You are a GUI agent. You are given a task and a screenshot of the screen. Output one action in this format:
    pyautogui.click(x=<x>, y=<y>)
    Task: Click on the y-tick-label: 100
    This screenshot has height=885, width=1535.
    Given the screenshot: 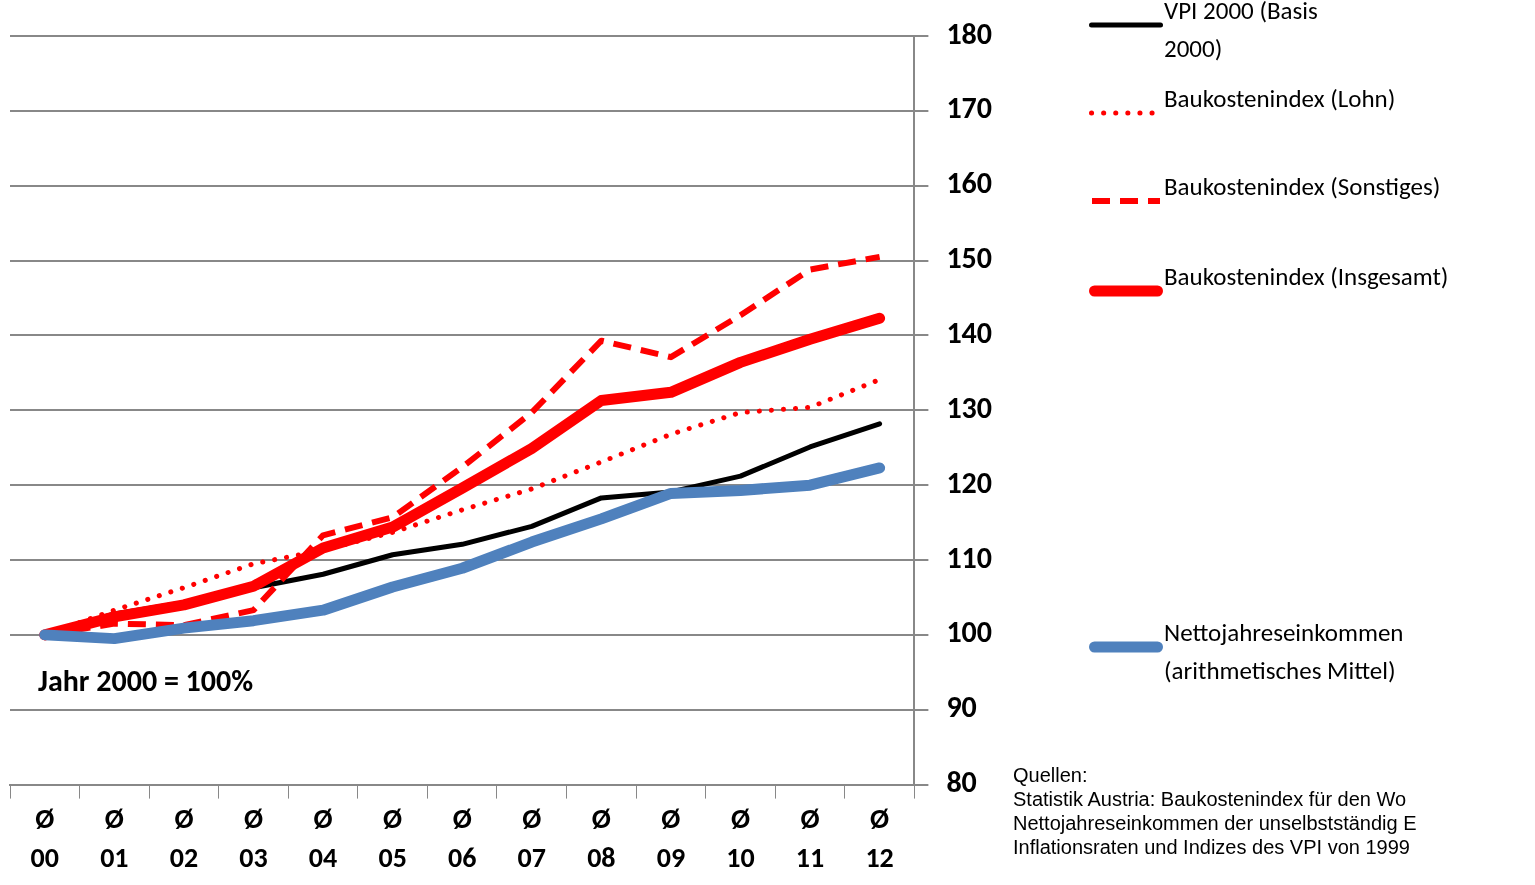 What is the action you would take?
    pyautogui.click(x=969, y=632)
    